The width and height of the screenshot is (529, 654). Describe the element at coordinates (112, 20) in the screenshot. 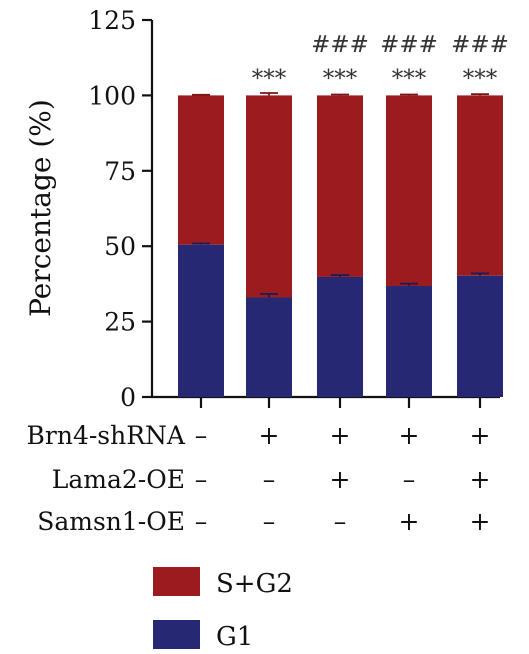

I see `y-tick-label: 125` at that location.